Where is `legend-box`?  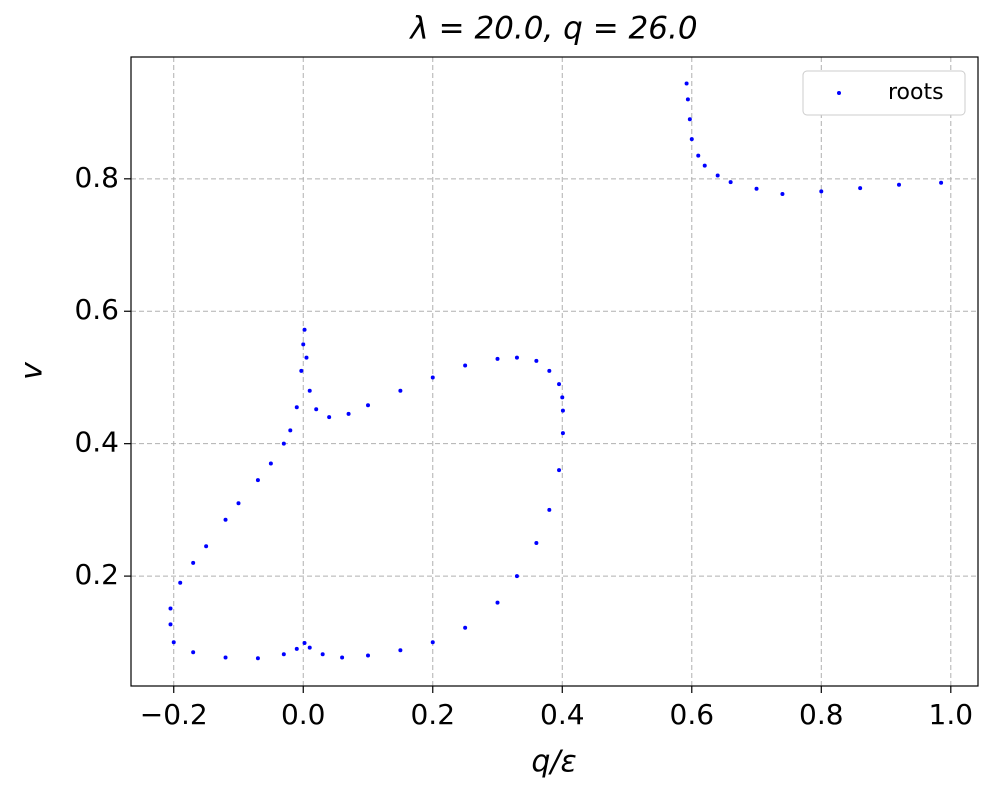
legend-box is located at coordinates (884, 93).